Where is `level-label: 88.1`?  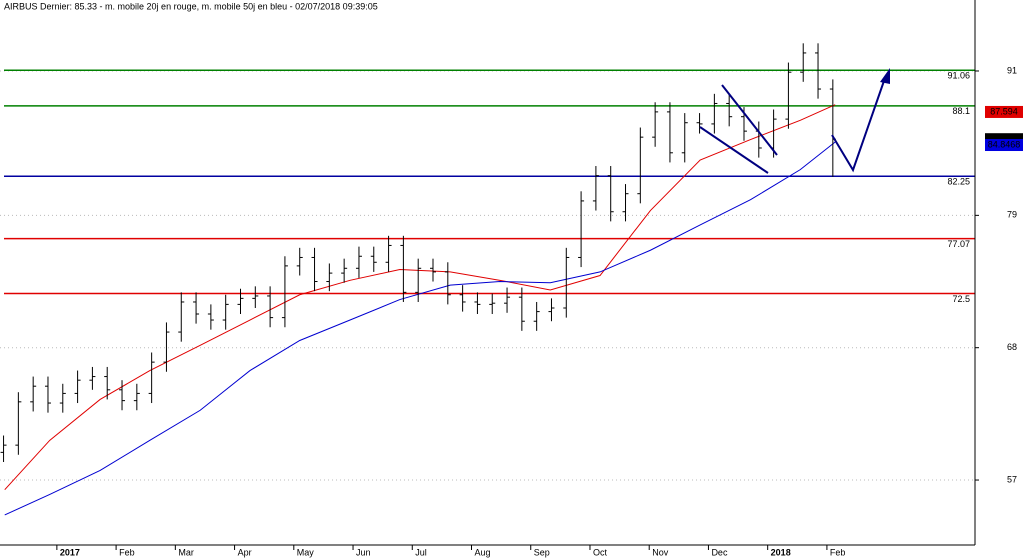
level-label: 88.1 is located at coordinates (961, 111).